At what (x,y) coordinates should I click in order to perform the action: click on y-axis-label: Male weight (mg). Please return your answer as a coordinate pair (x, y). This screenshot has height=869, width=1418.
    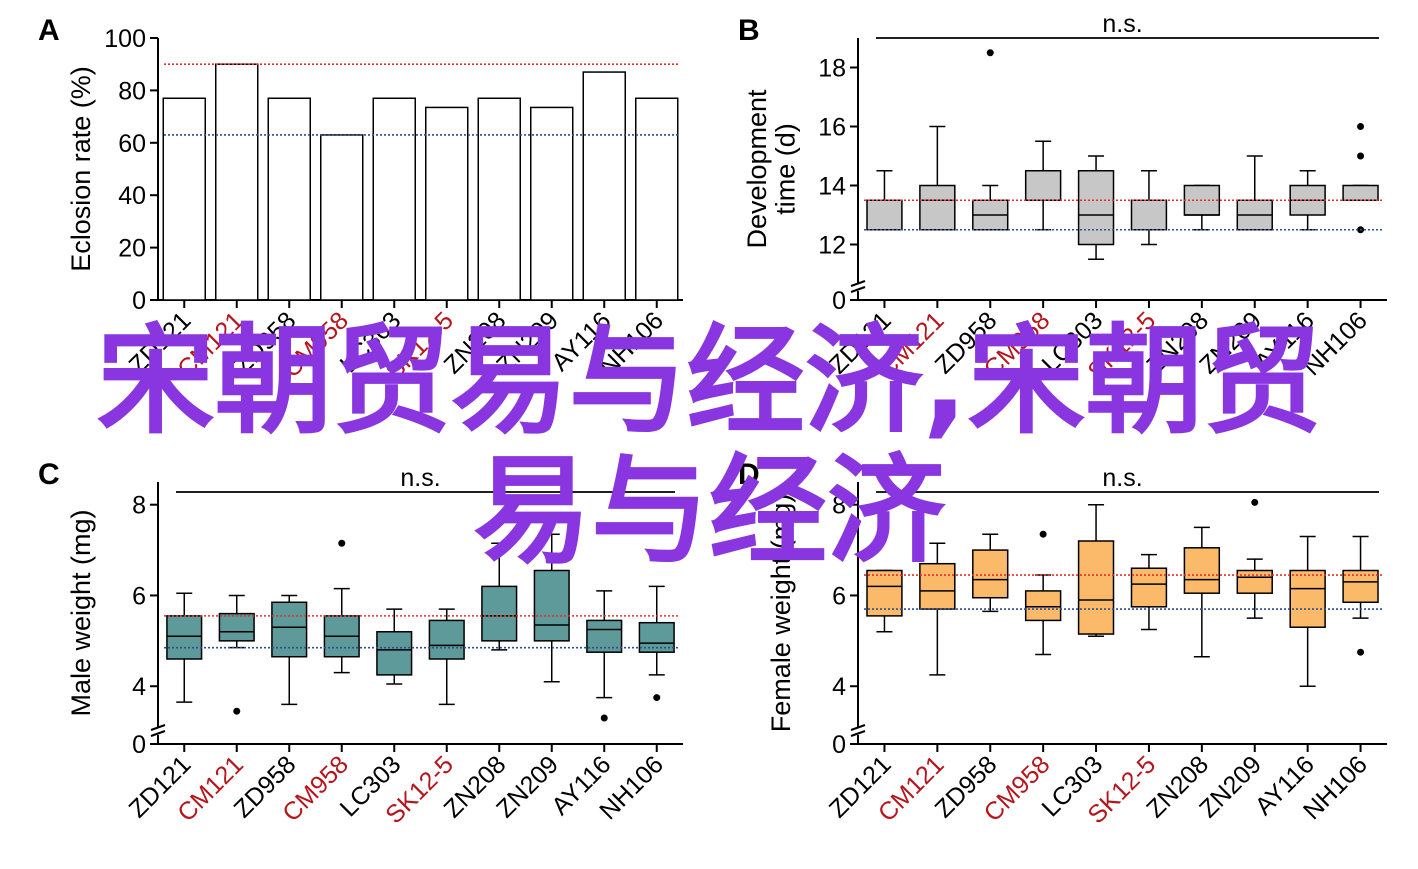
    Looking at the image, I should click on (81, 612).